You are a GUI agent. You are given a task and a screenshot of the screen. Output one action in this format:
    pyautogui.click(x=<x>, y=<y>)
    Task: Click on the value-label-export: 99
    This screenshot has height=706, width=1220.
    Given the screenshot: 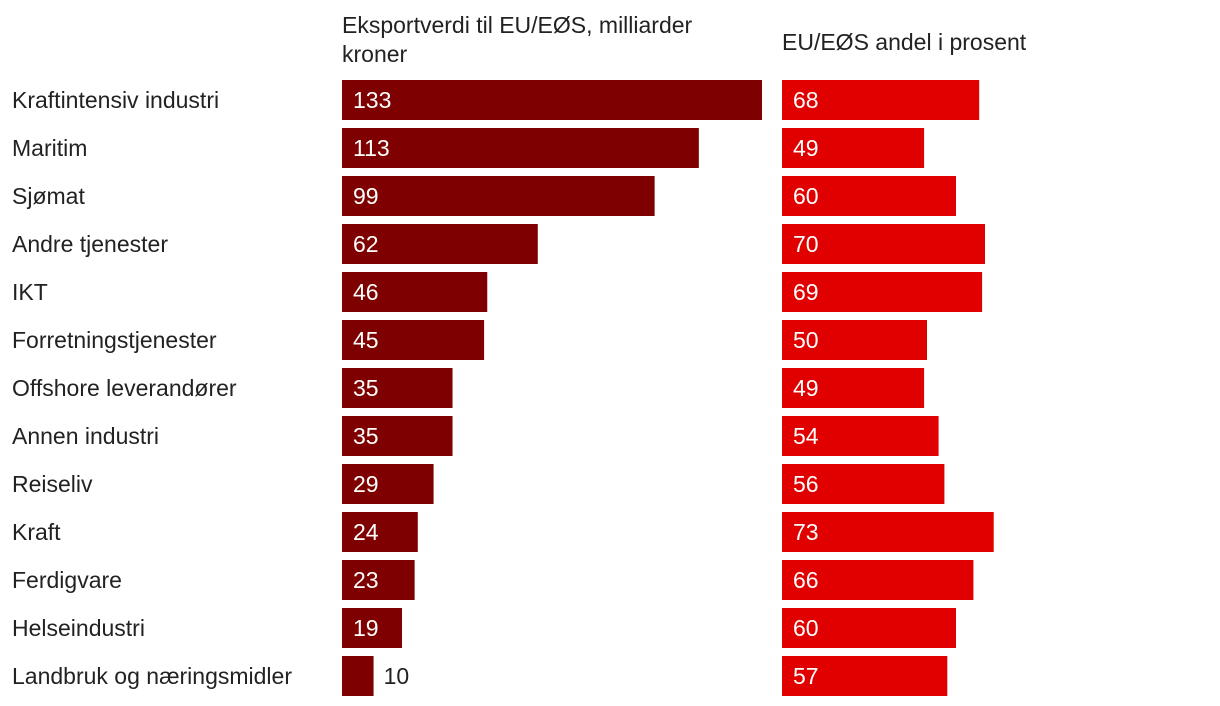 What is the action you would take?
    pyautogui.click(x=366, y=196)
    